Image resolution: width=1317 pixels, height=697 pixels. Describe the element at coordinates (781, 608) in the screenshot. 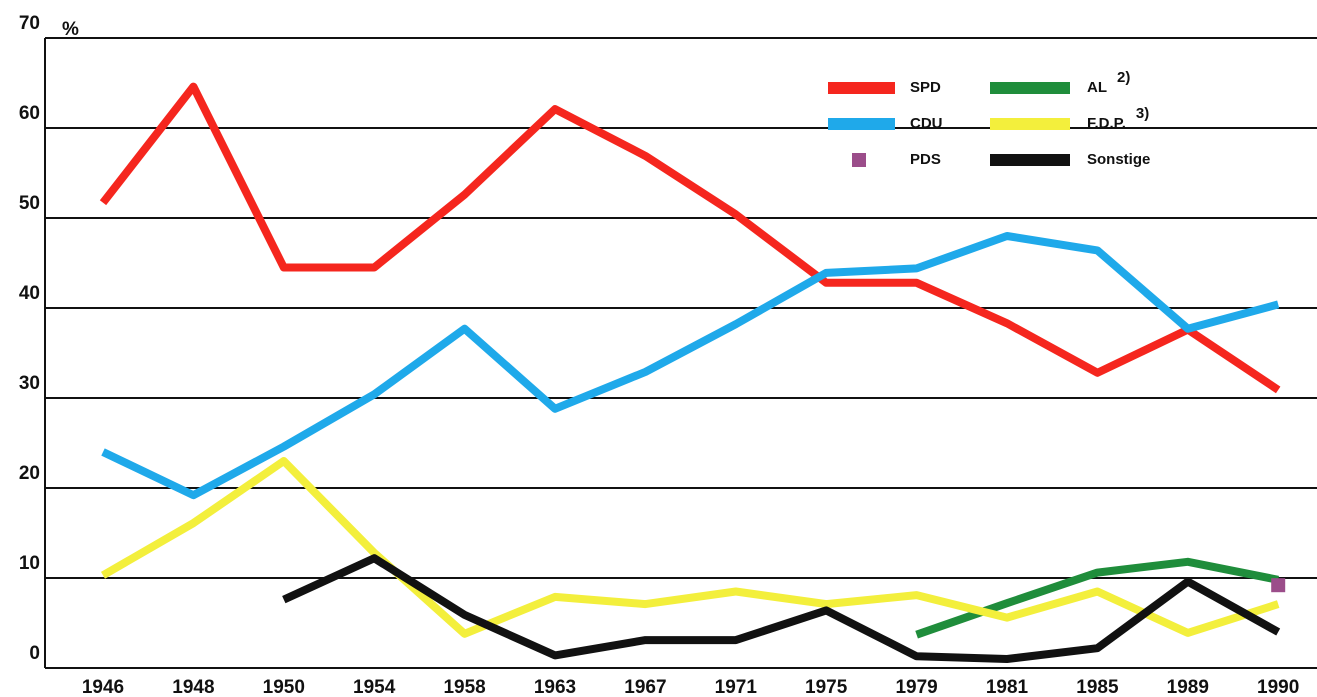

I see `line-series` at that location.